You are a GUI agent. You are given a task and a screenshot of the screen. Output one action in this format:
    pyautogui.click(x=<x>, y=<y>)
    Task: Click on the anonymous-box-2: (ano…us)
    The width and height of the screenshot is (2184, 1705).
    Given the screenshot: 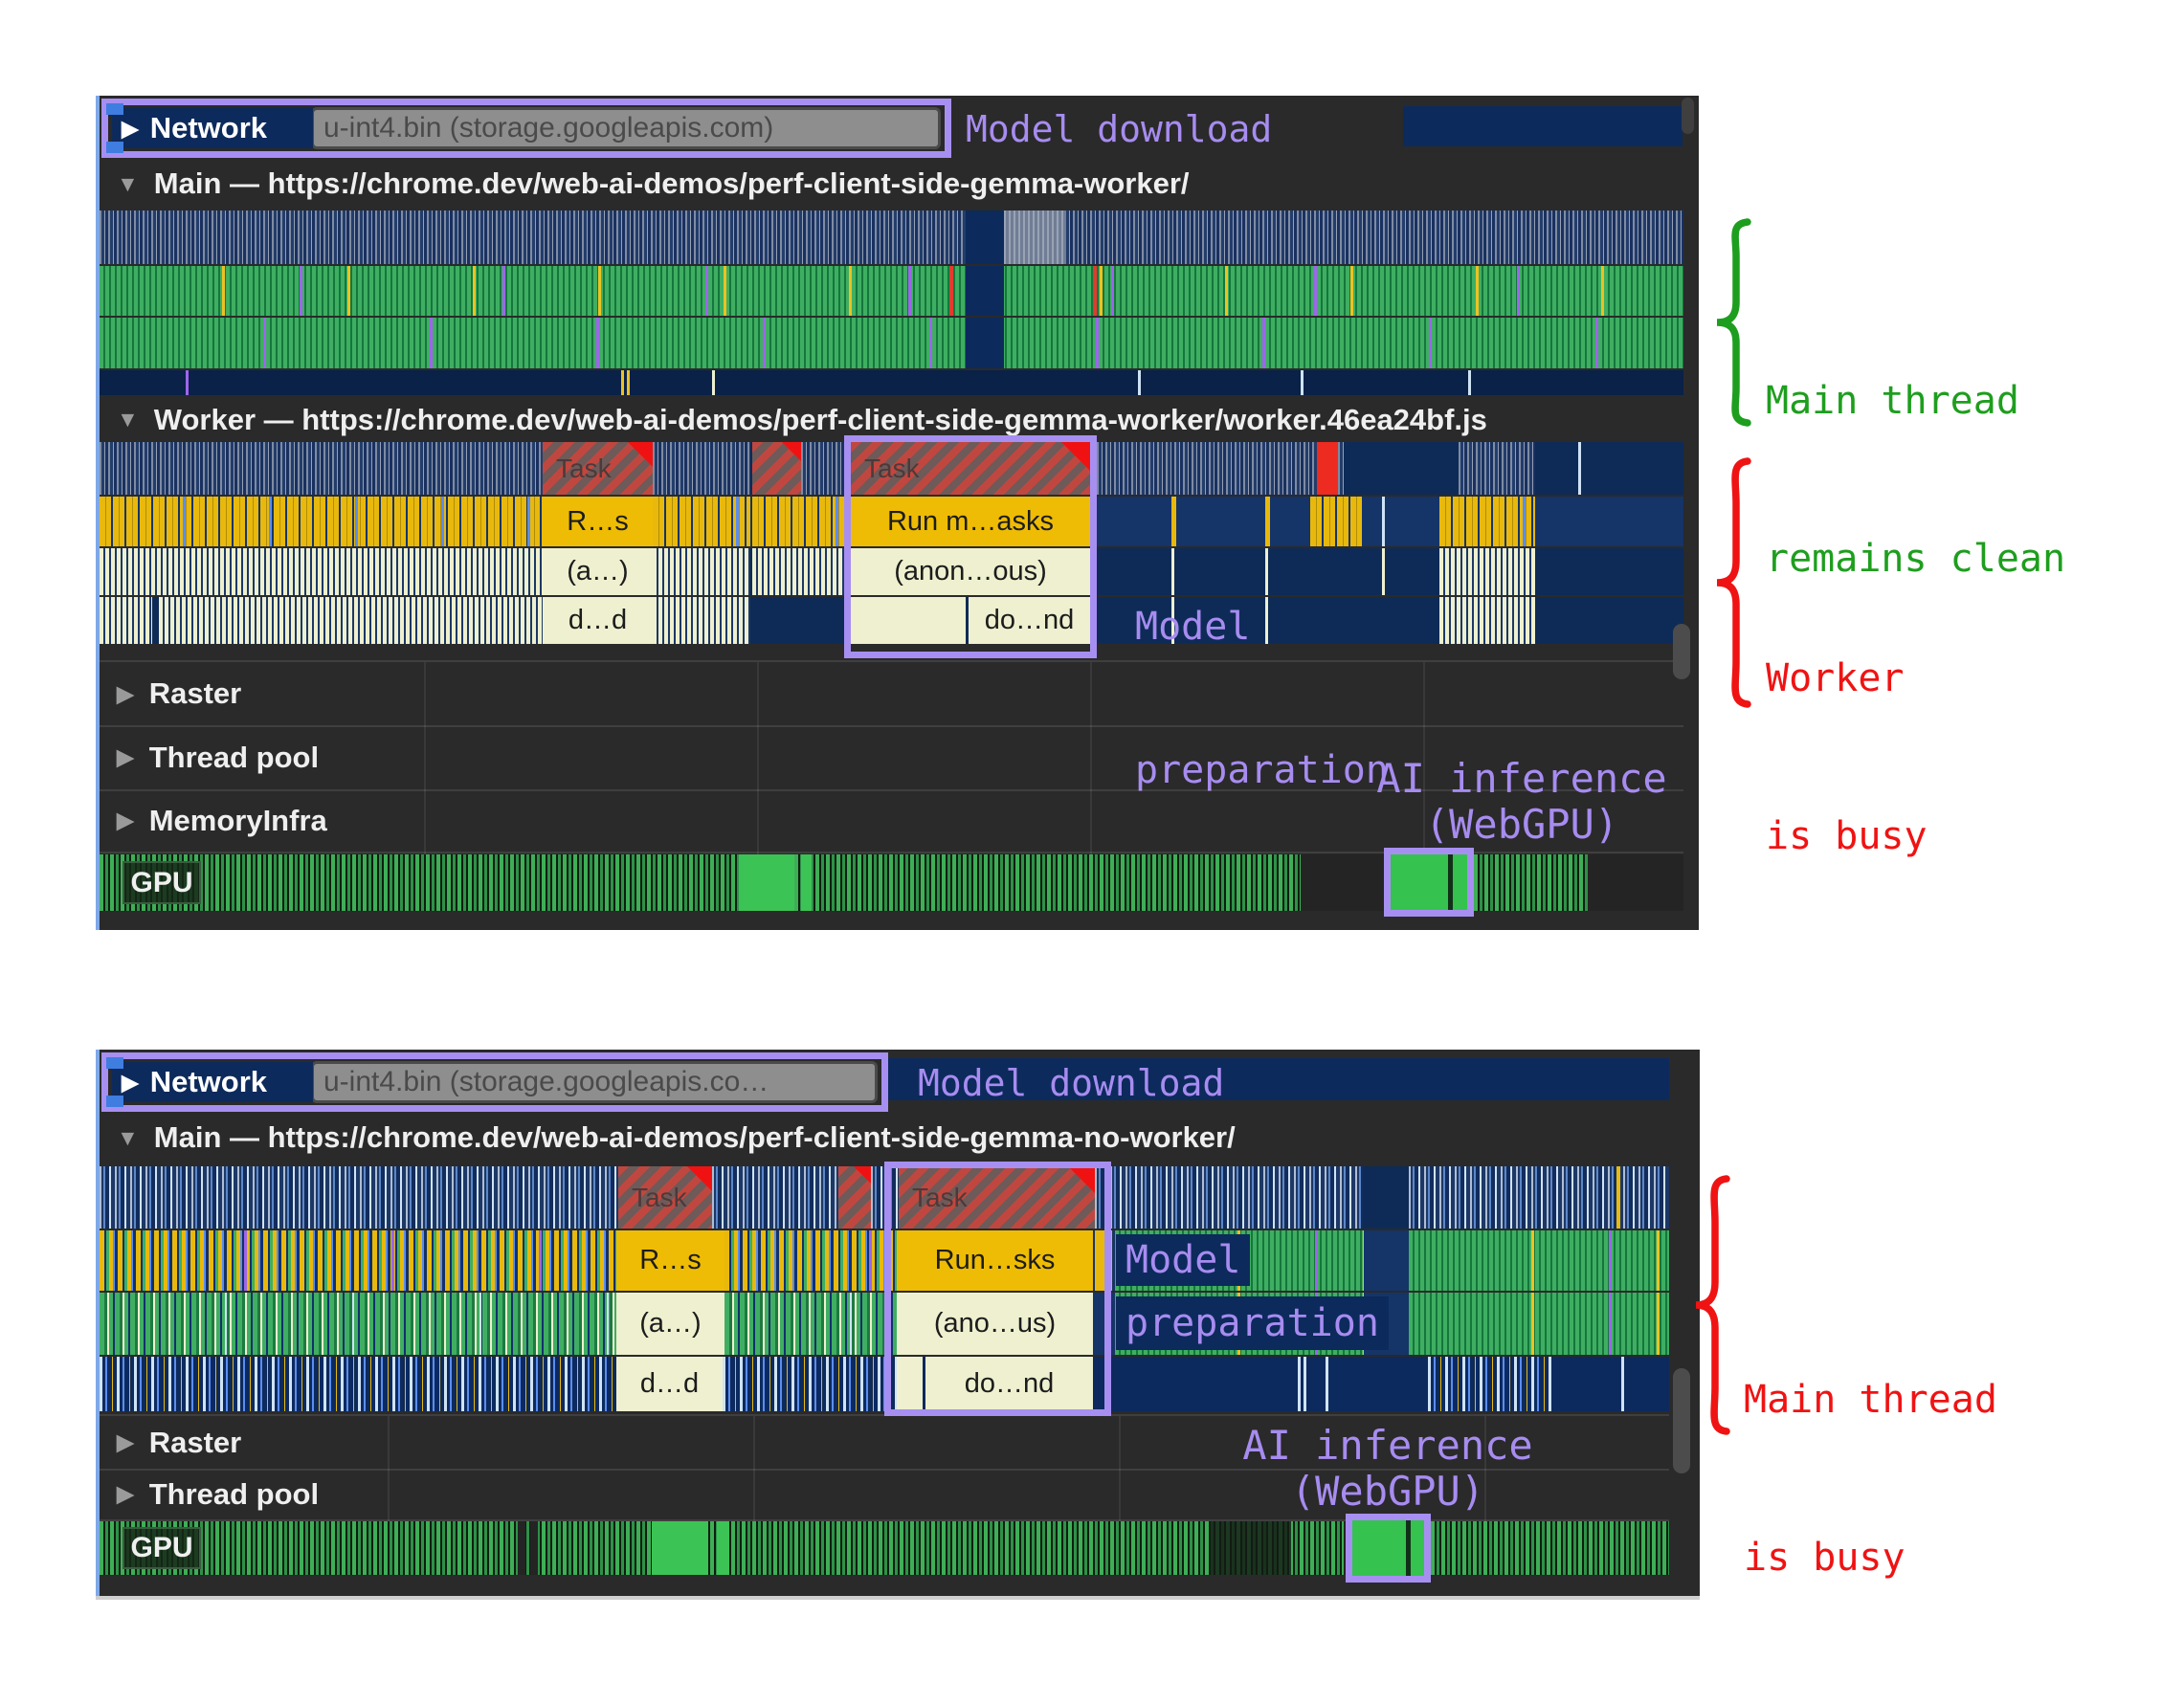 What is the action you would take?
    pyautogui.click(x=995, y=1324)
    